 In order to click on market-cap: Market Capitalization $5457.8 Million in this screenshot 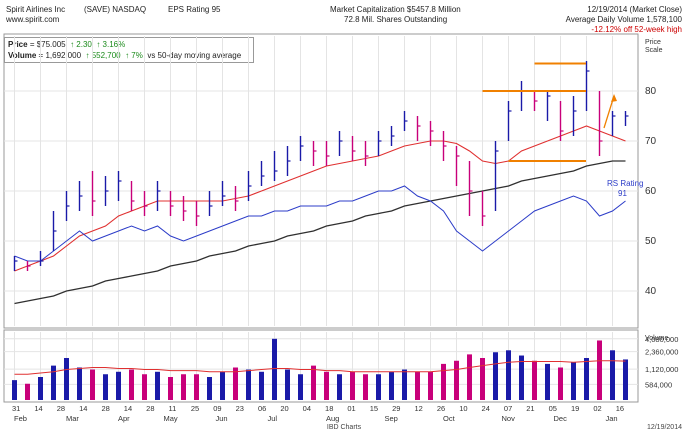, I will do `click(395, 9)`.